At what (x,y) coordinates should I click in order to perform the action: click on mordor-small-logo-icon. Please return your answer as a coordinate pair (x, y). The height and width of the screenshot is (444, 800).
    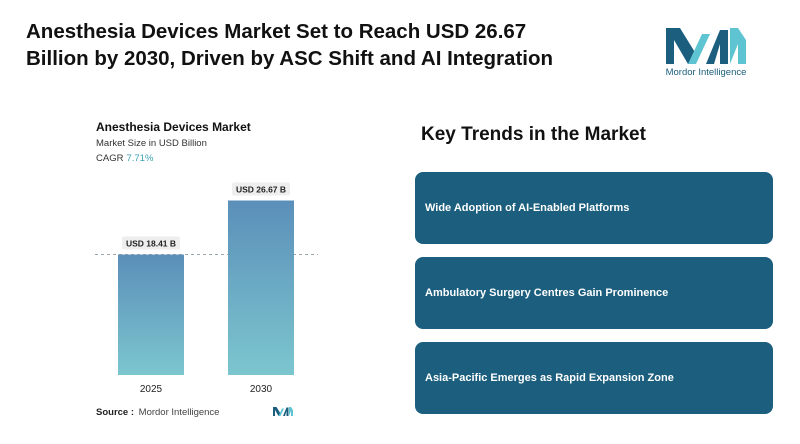
    Looking at the image, I should click on (283, 411).